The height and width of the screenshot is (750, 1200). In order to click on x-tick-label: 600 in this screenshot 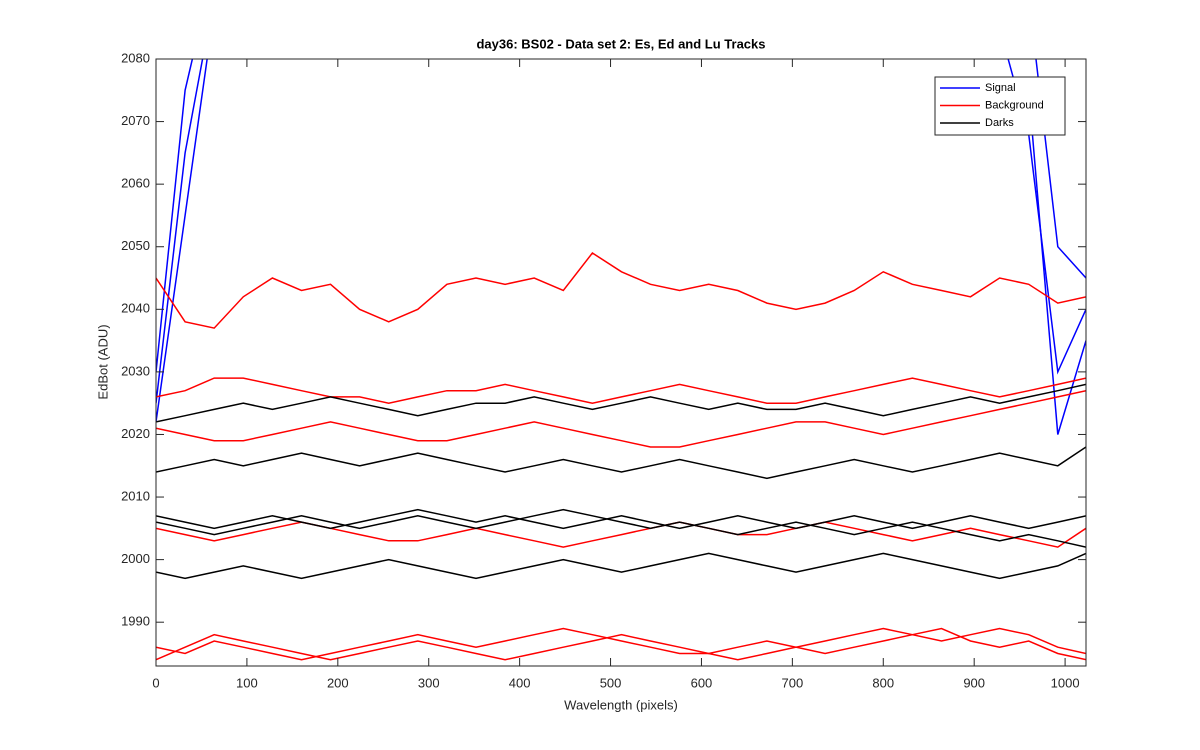, I will do `click(702, 682)`.